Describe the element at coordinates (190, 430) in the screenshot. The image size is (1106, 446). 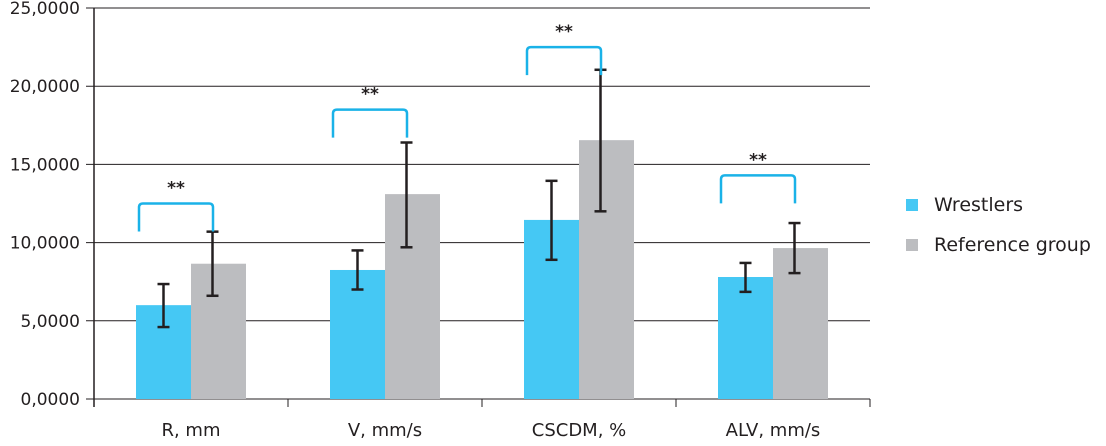
I see `category-label: R, mm` at that location.